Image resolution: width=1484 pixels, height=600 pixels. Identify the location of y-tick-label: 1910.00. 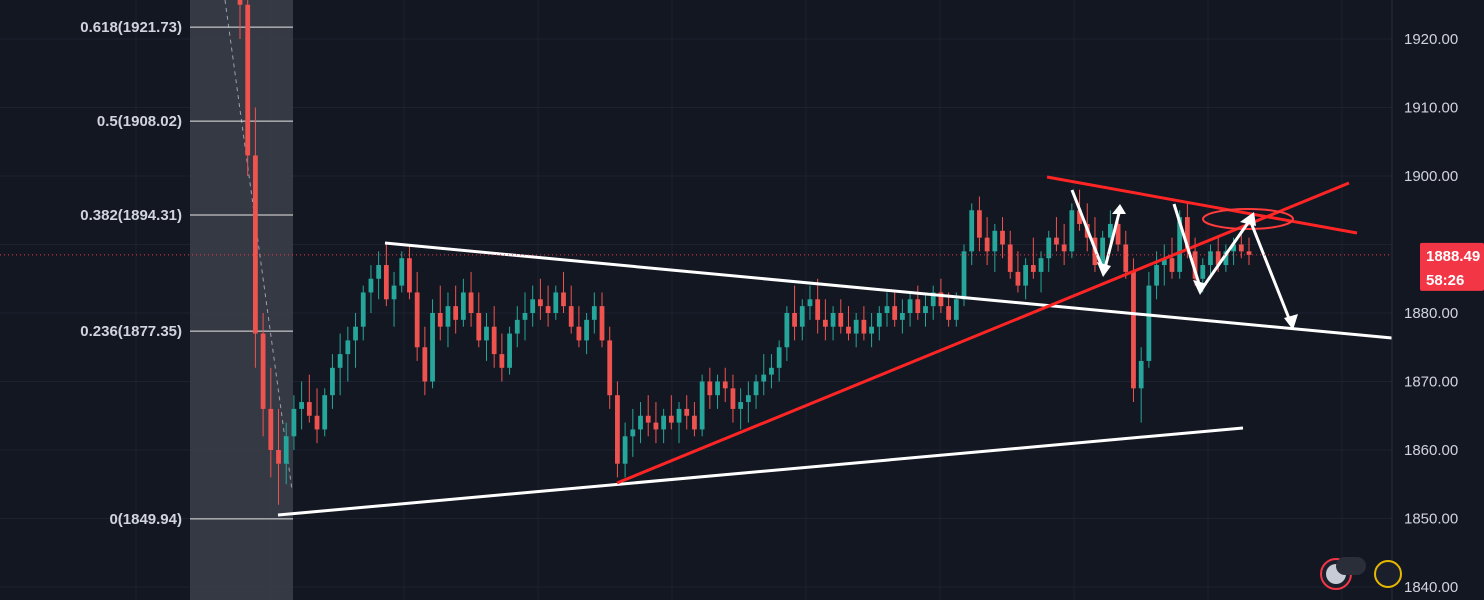
(1431, 108).